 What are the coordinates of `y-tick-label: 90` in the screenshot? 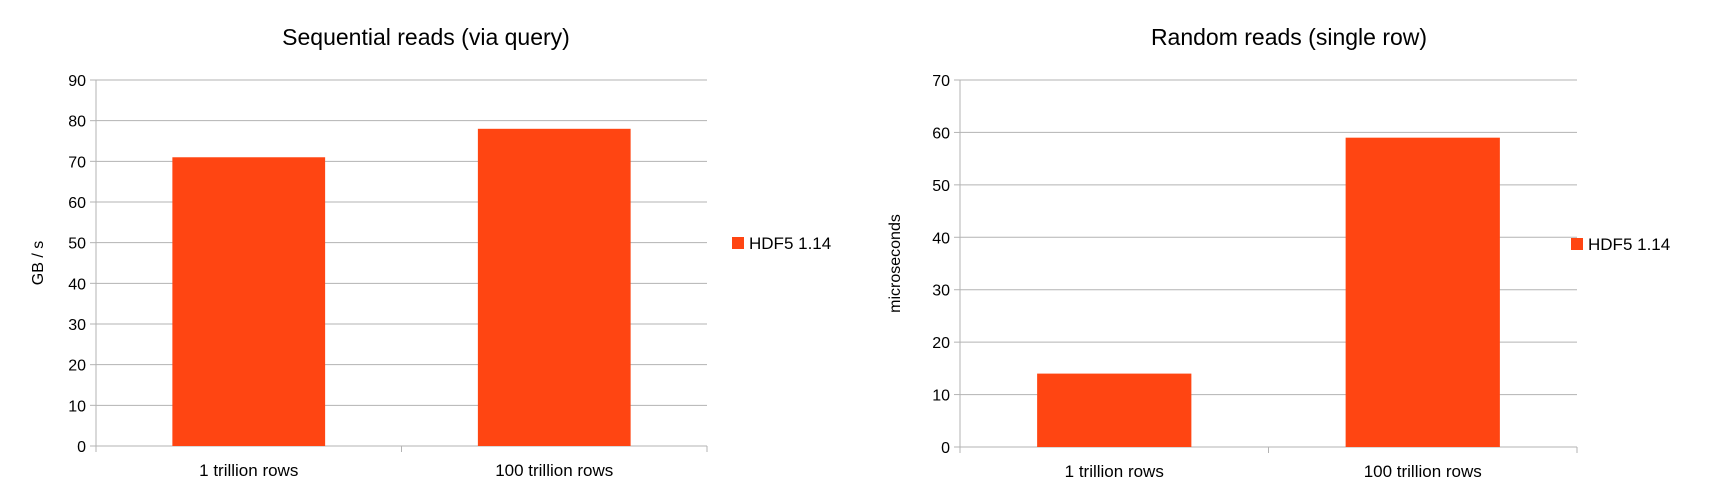 It's located at (77, 81).